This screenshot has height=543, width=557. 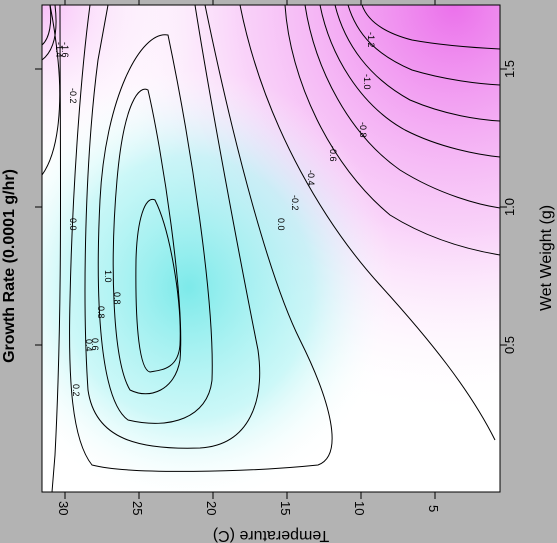 What do you see at coordinates (108, 276) in the screenshot?
I see `contour-label: 1.0` at bounding box center [108, 276].